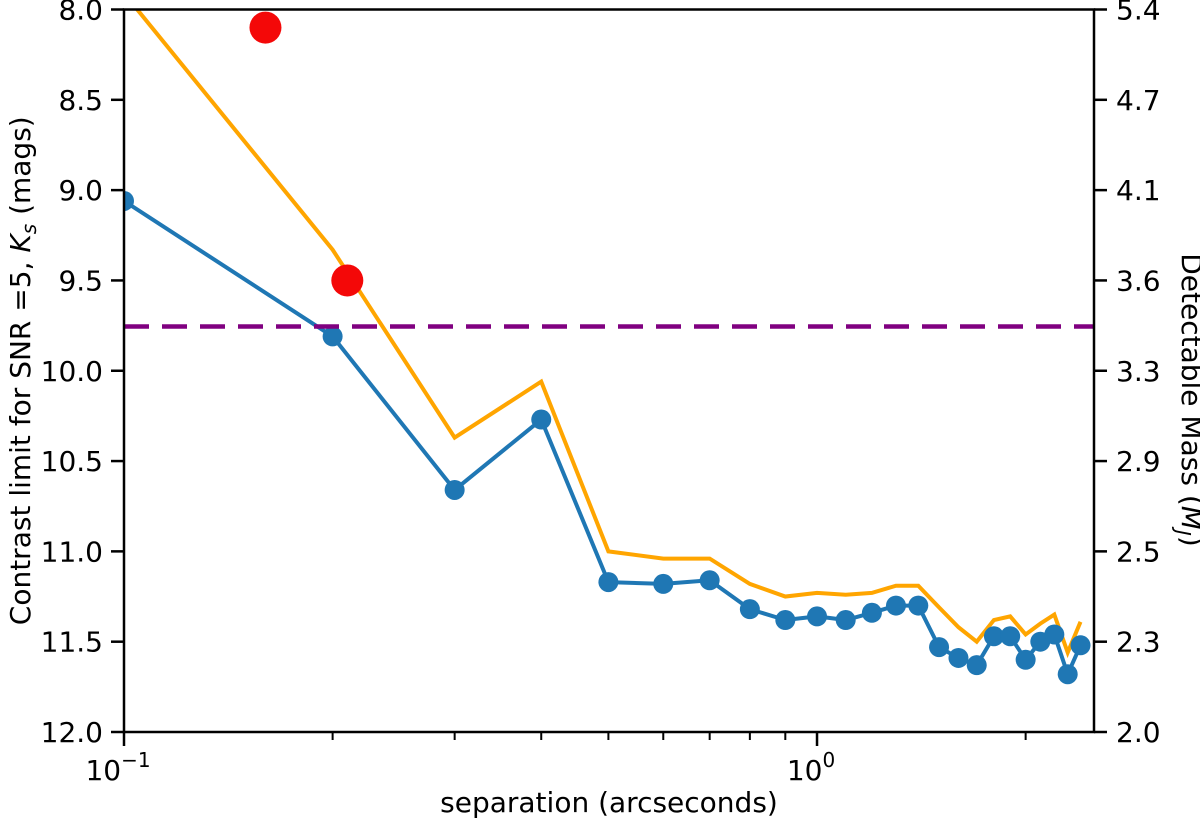 This screenshot has height=822, width=1200. I want to click on right-tick-label: 2.9, so click(1138, 461).